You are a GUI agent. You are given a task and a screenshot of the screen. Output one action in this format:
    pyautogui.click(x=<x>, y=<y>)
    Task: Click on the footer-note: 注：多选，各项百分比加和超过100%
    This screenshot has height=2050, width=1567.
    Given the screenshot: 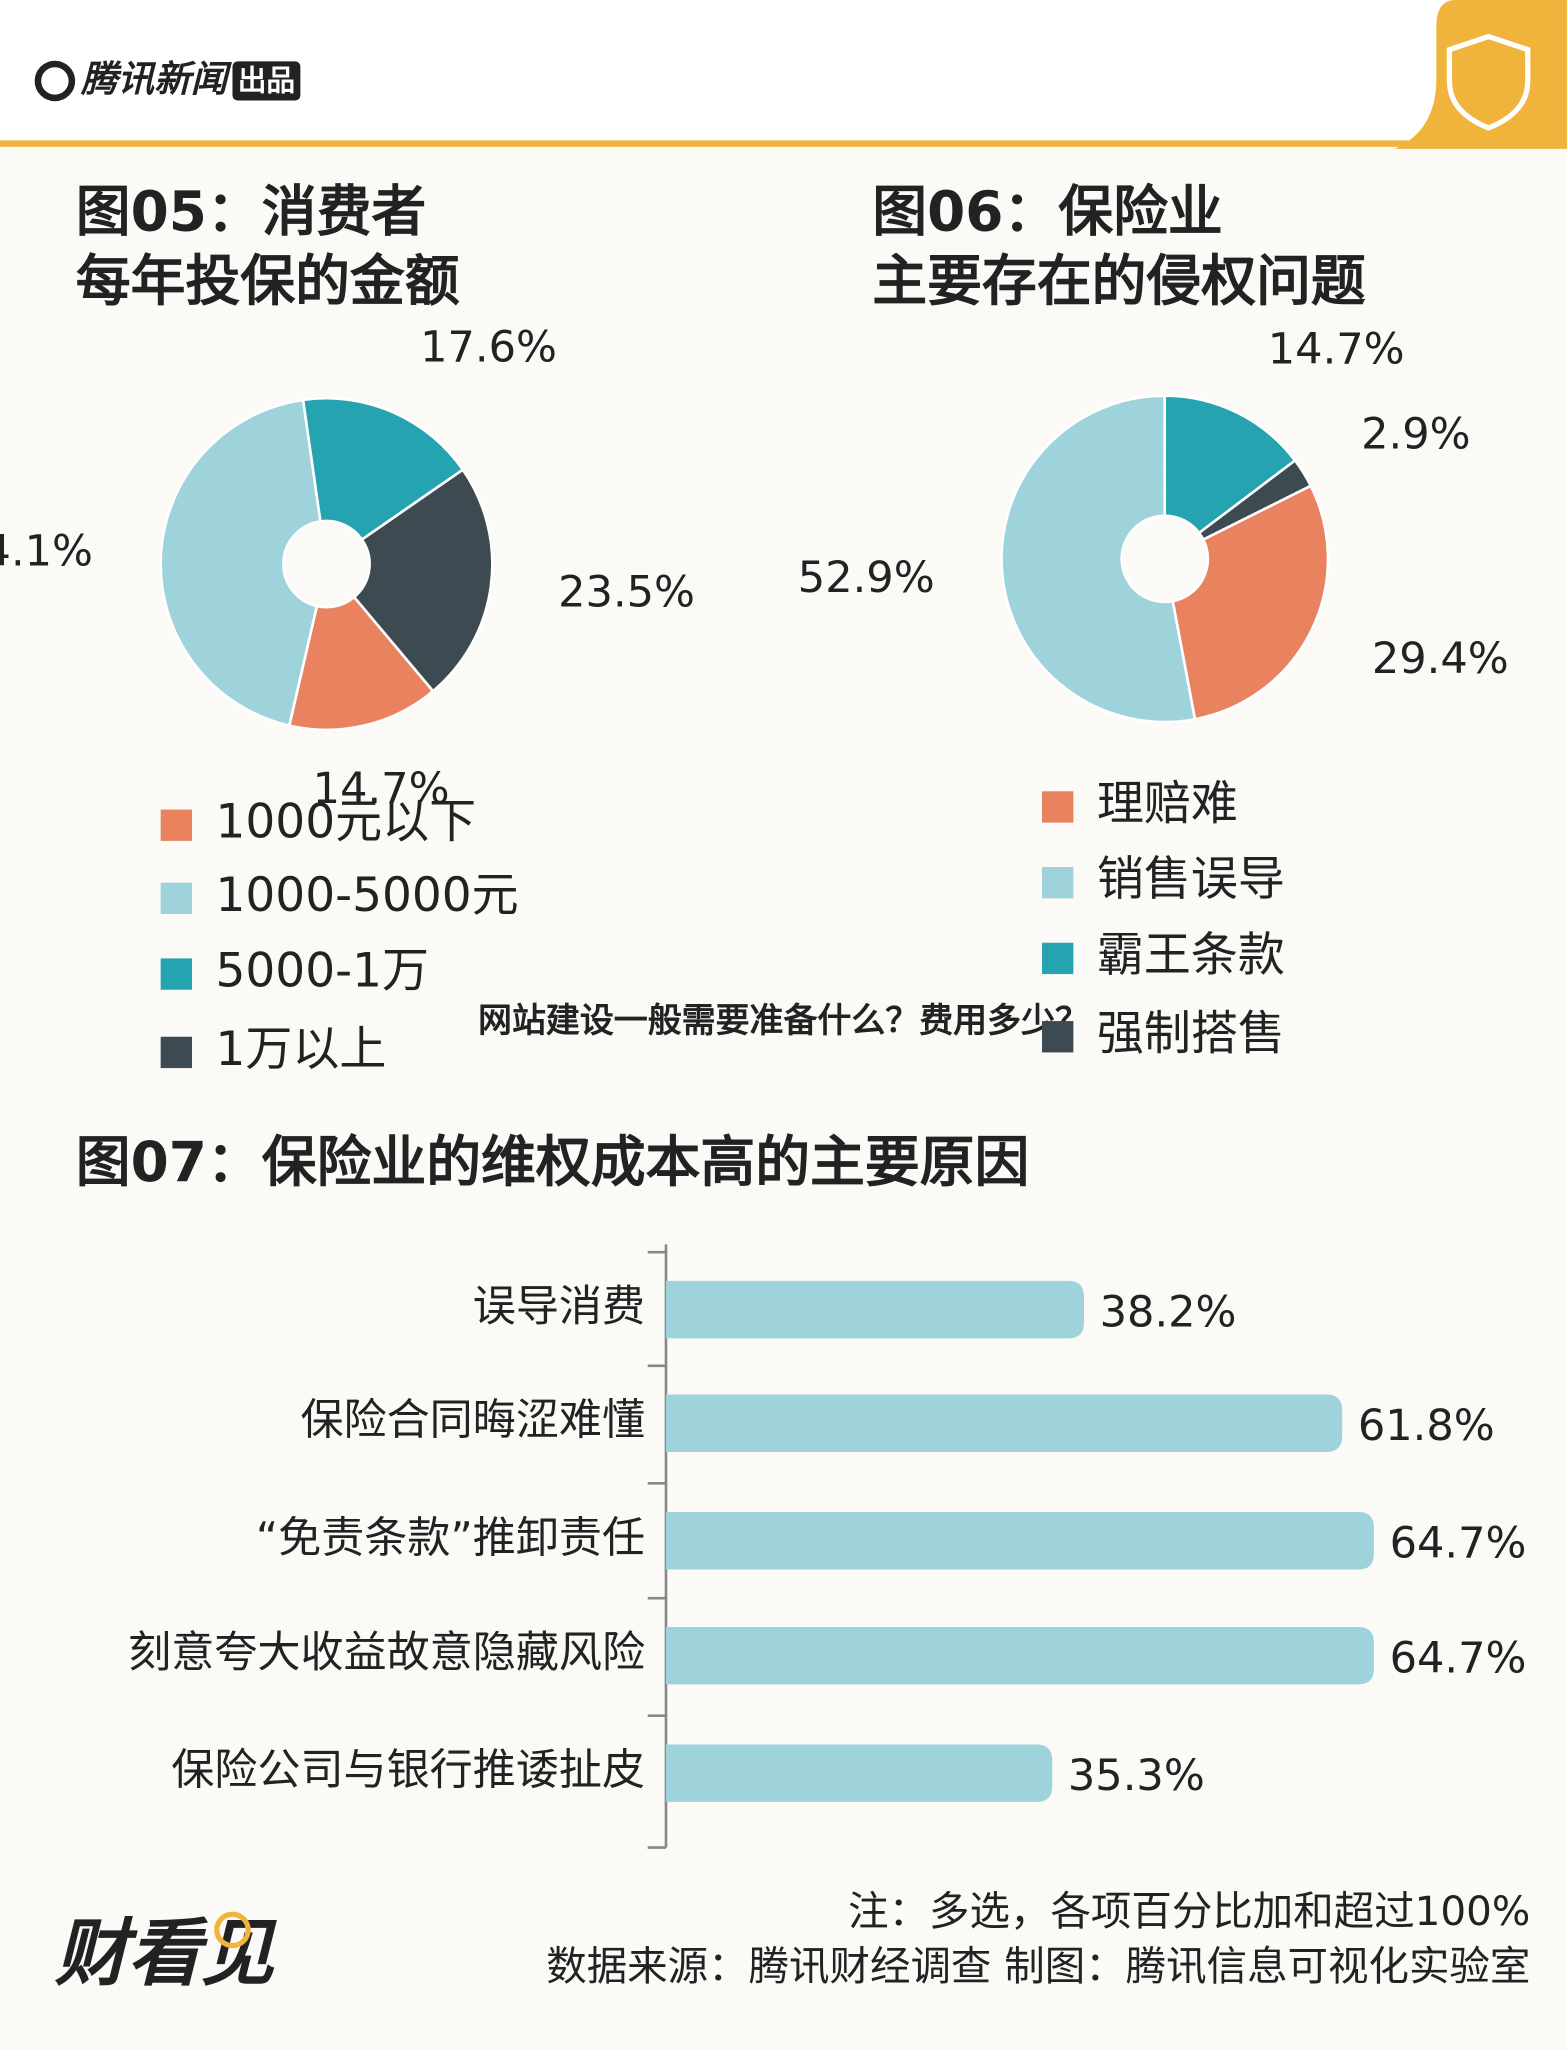 What is the action you would take?
    pyautogui.click(x=1189, y=1911)
    